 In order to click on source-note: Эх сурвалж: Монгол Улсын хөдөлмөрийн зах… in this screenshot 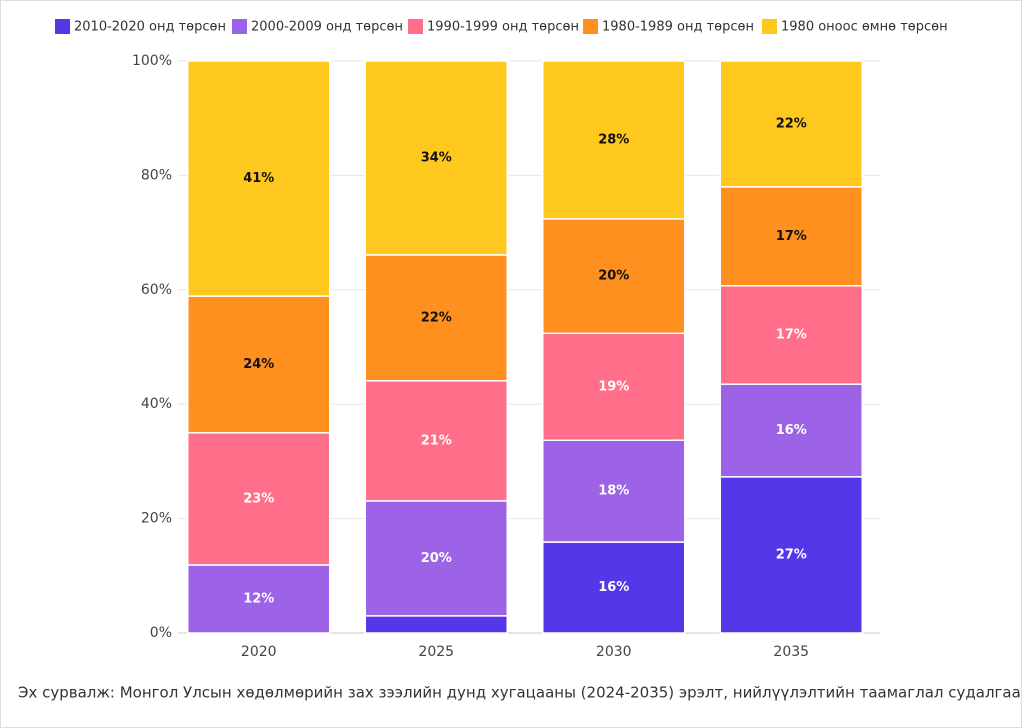, I will do `click(519, 693)`.